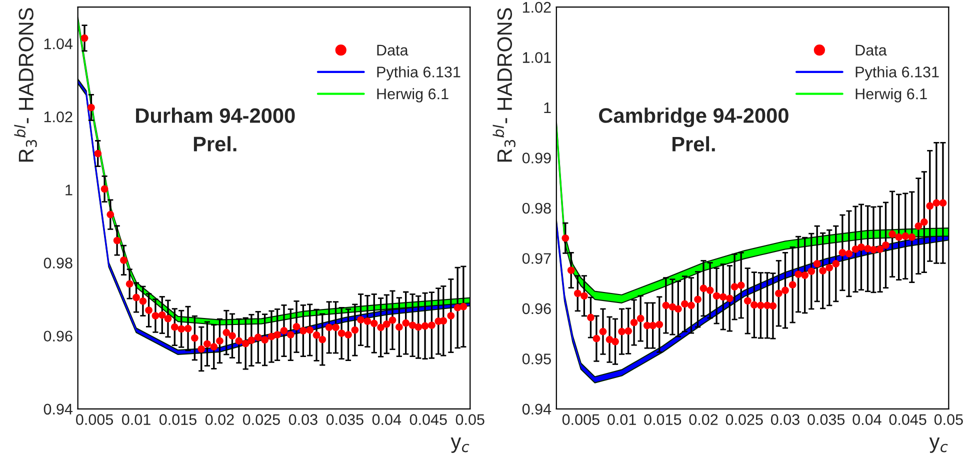 This screenshot has height=470, width=973. Describe the element at coordinates (58, 44) in the screenshot. I see `y-tick-label: 1.04` at that location.